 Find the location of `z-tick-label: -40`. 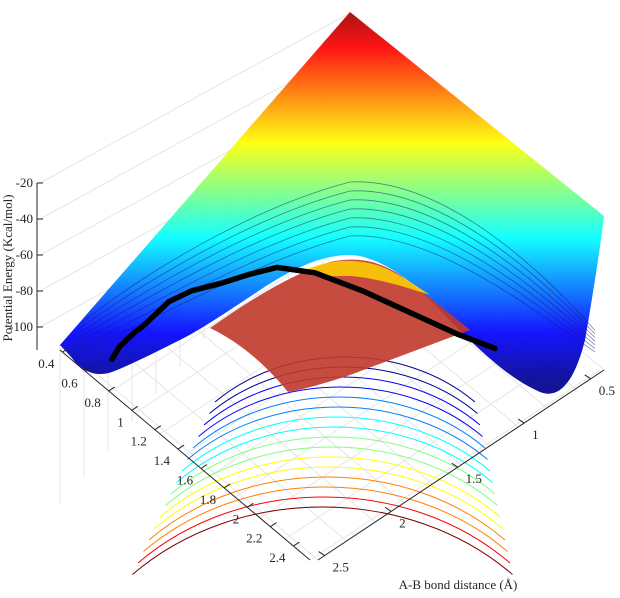

z-tick-label: -40 is located at coordinates (24, 218).